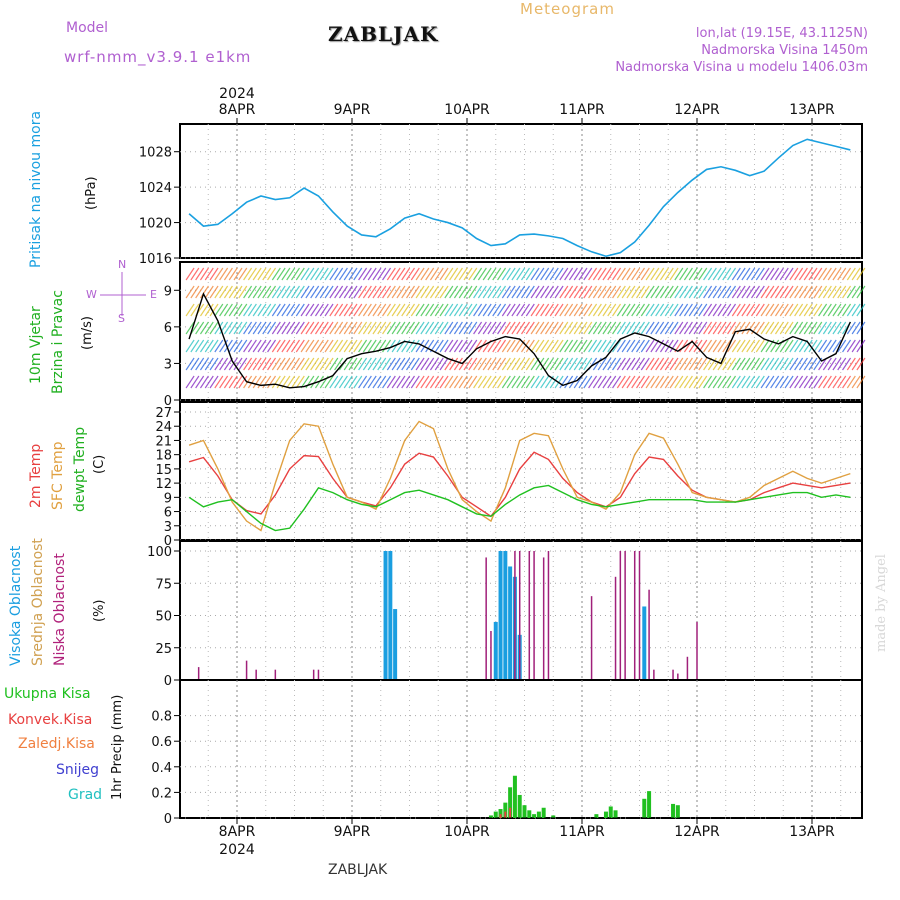 The image size is (900, 900). Describe the element at coordinates (122, 264) in the screenshot. I see `compass-n-label: N` at that location.